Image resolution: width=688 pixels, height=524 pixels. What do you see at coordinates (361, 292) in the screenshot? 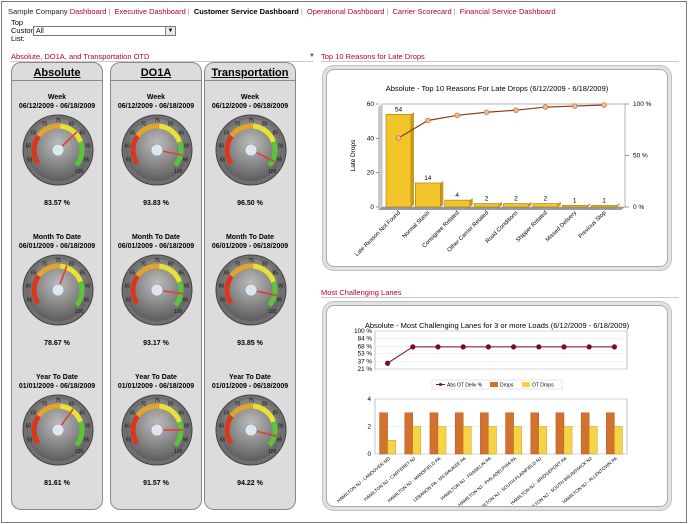
I see `section-title-lanes: Most Challenging Lanes` at bounding box center [361, 292].